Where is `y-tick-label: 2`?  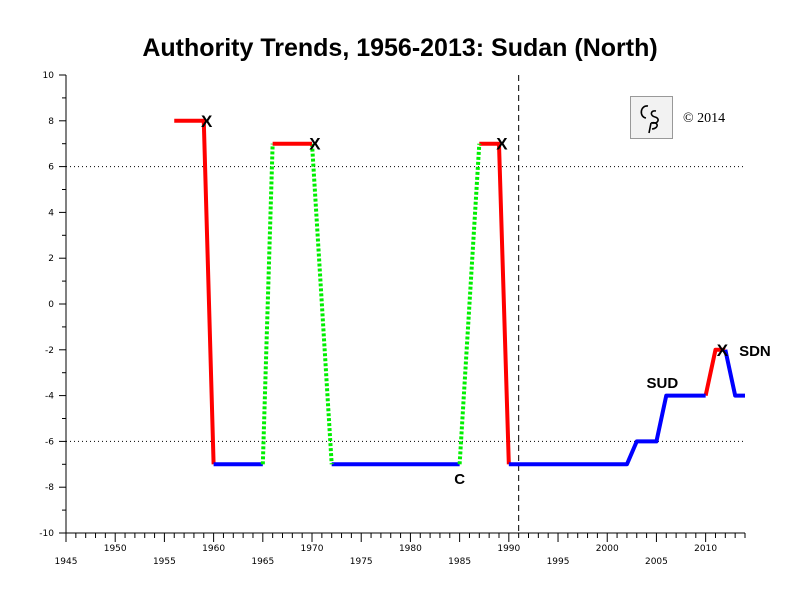 y-tick-label: 2 is located at coordinates (51, 259).